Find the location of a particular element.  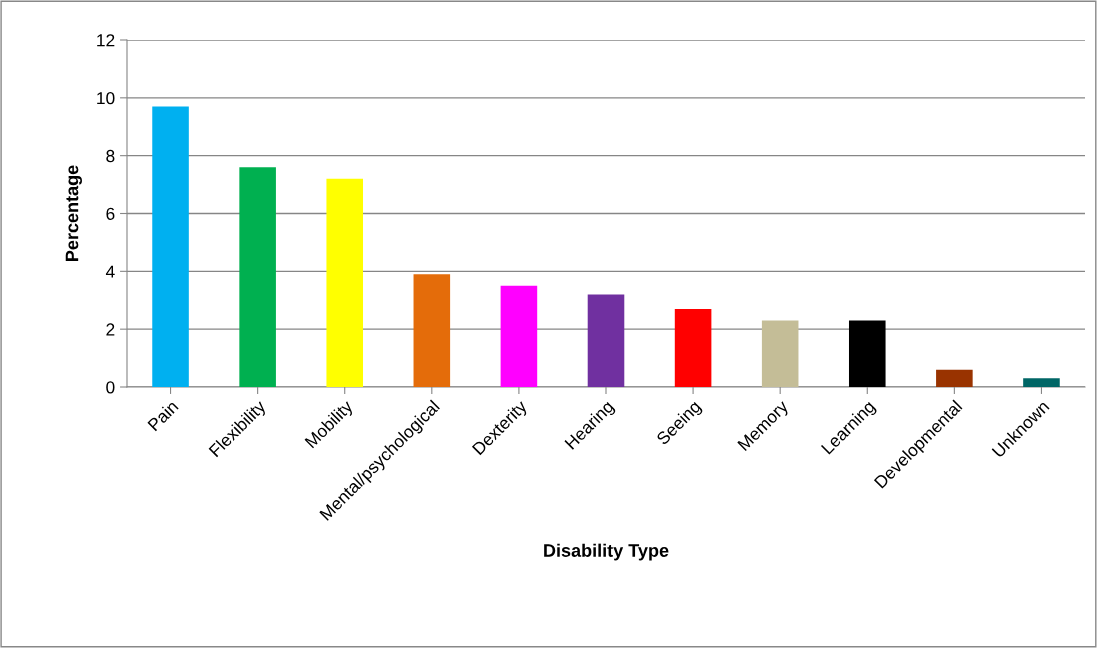

y-tick-label: 10 is located at coordinates (106, 98).